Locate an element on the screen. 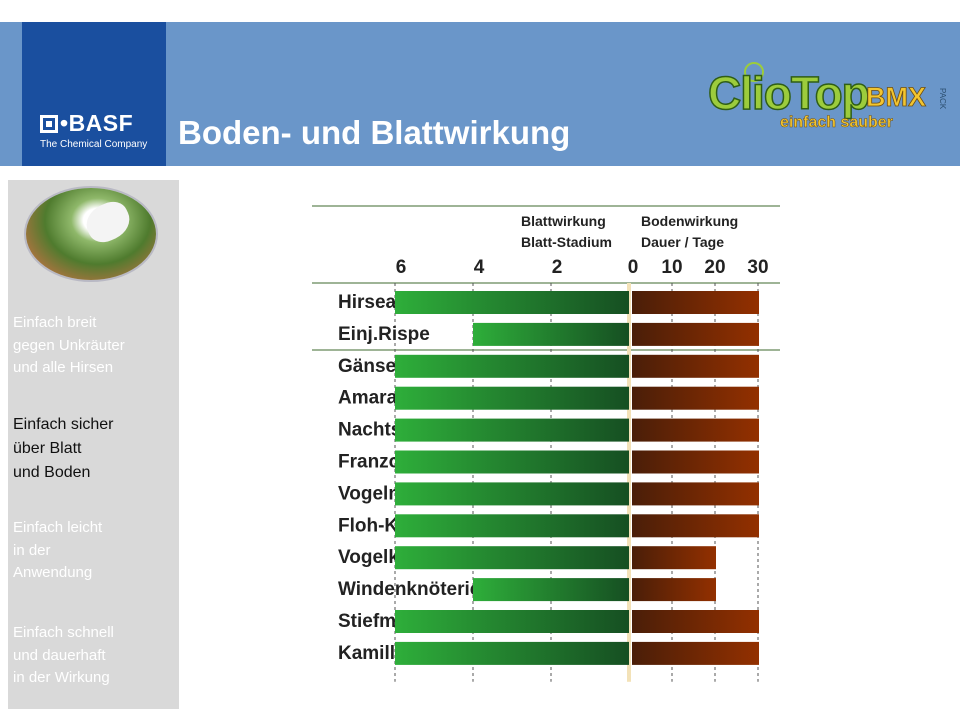 Image resolution: width=960 pixels, height=720 pixels. tick-label-right-30: 30 is located at coordinates (757, 267).